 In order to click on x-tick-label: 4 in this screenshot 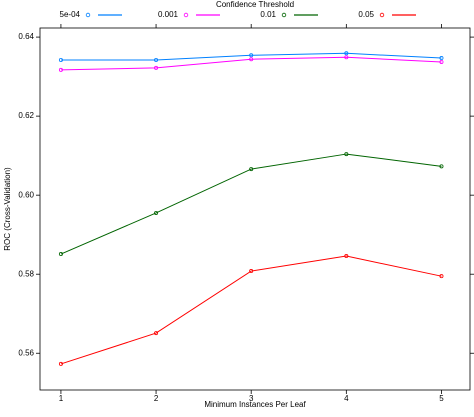, I will do `click(346, 398)`.